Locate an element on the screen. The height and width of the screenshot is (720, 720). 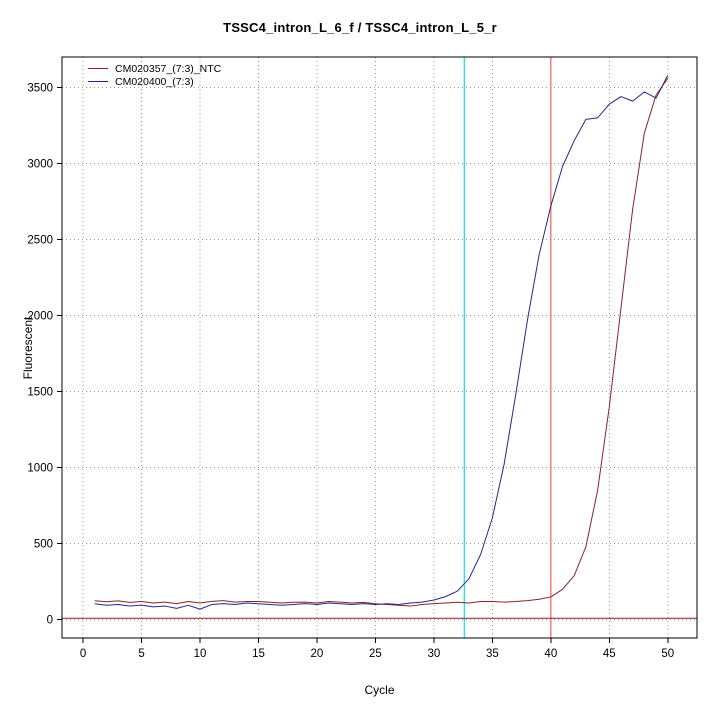
x-tick-label: 45 is located at coordinates (609, 654).